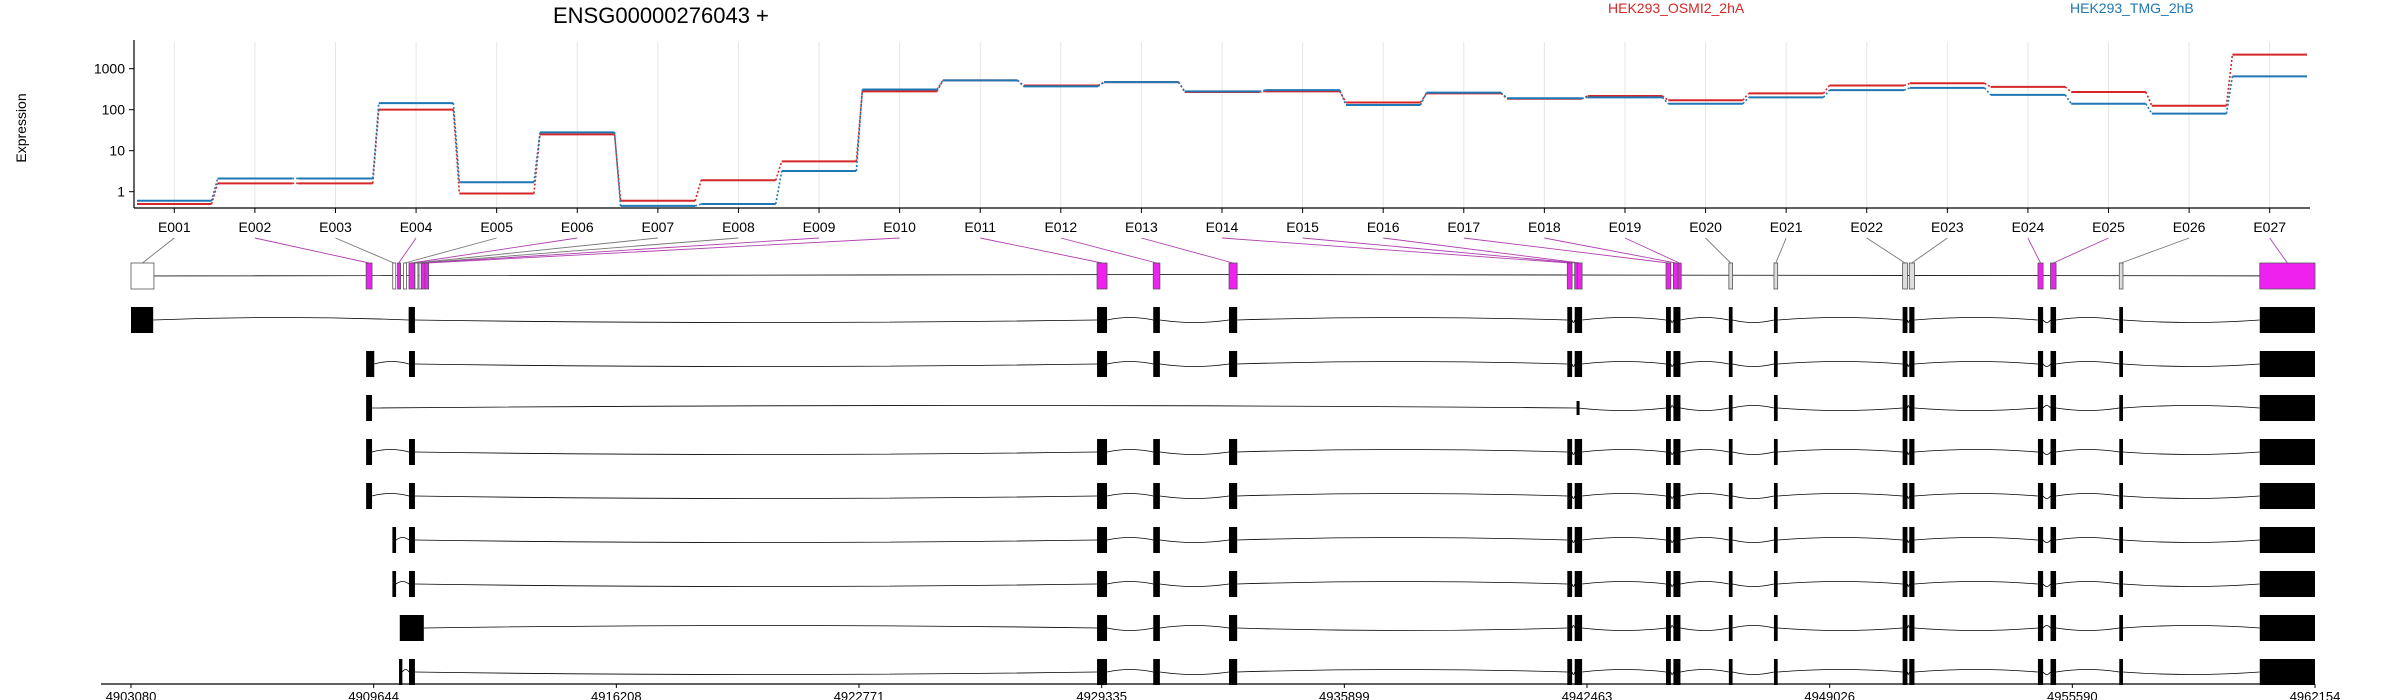 The width and height of the screenshot is (2400, 700). What do you see at coordinates (1569, 276) in the screenshot?
I see `gene-exon-e014` at bounding box center [1569, 276].